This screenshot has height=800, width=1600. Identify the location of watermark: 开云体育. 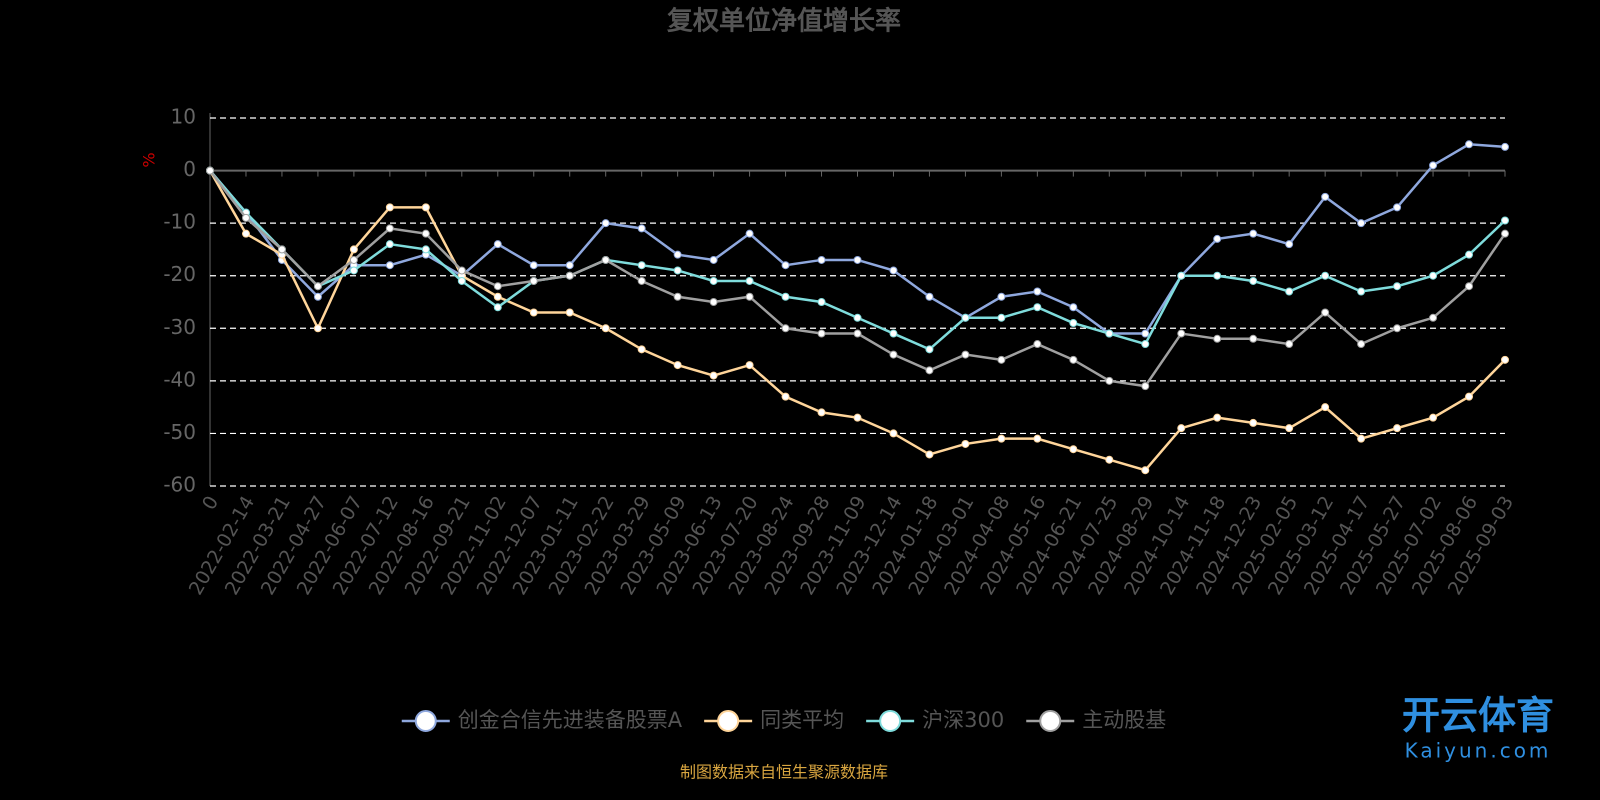
(1478, 716).